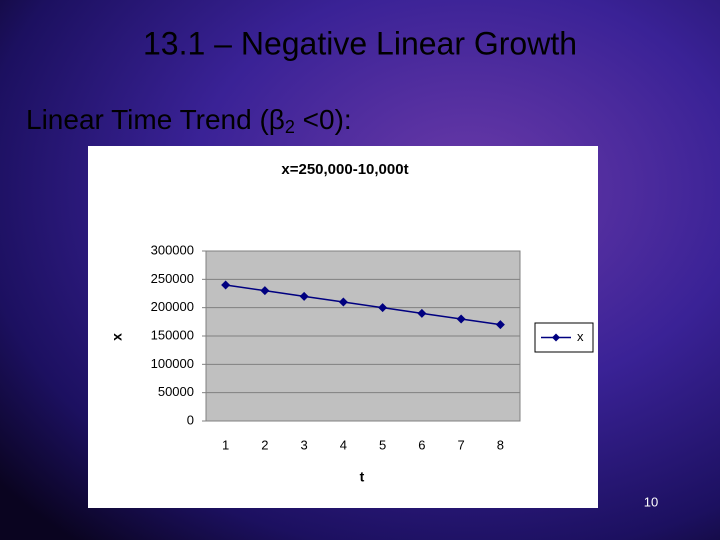 Image resolution: width=720 pixels, height=545 pixels. What do you see at coordinates (225, 444) in the screenshot?
I see `x-tick-label: 1` at bounding box center [225, 444].